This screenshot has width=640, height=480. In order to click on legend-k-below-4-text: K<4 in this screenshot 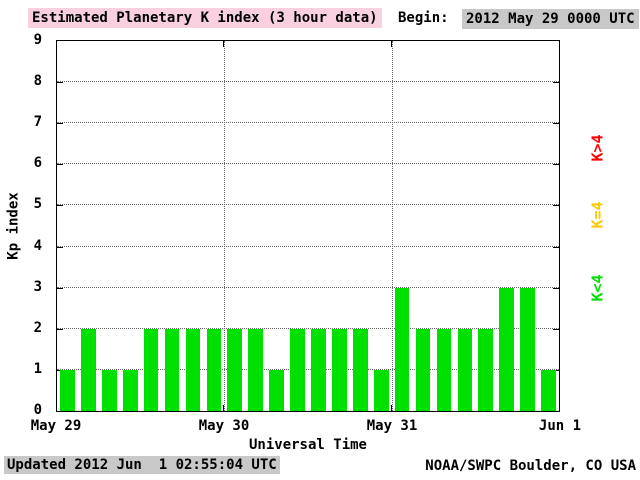, I will do `click(598, 288)`.